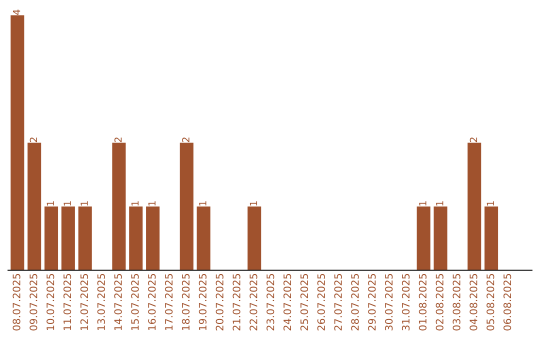 The image size is (540, 340). I want to click on x-tick-label: 05.08.2025, so click(490, 302).